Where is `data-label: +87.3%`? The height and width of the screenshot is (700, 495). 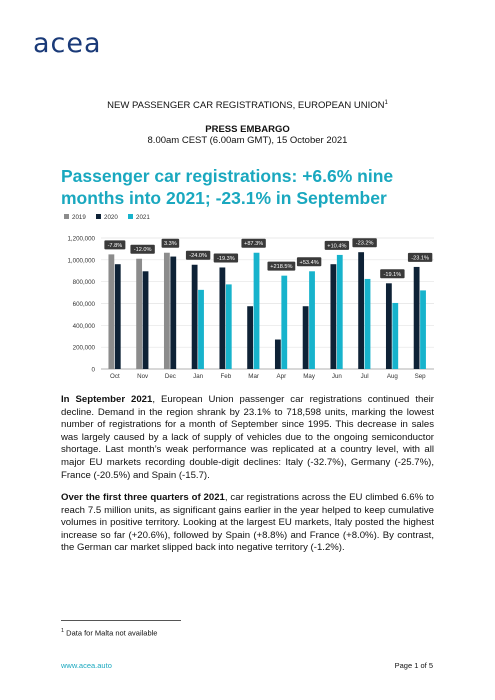 data-label: +87.3% is located at coordinates (253, 244).